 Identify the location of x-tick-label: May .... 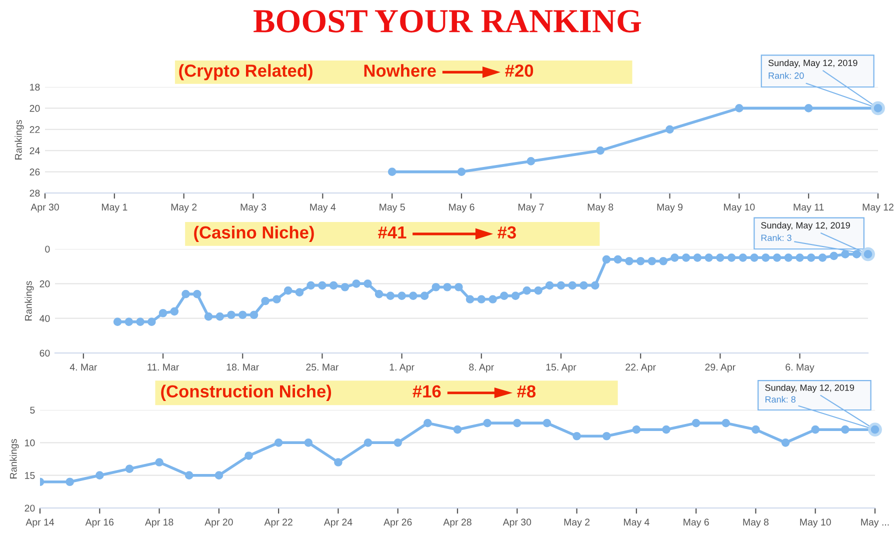
(875, 523).